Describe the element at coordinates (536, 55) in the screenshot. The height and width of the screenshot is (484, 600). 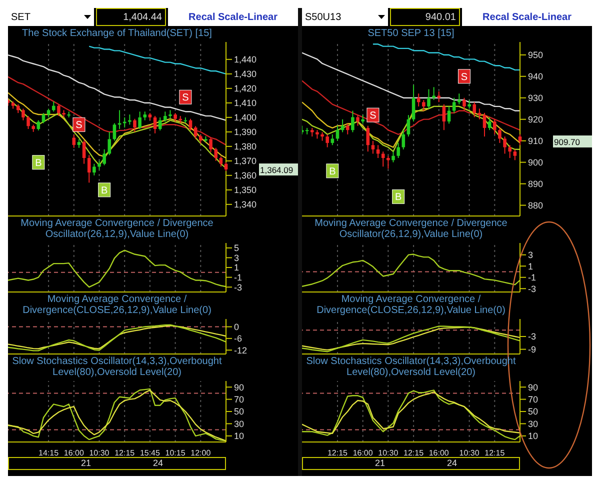
I see `y-tick-label: 950` at that location.